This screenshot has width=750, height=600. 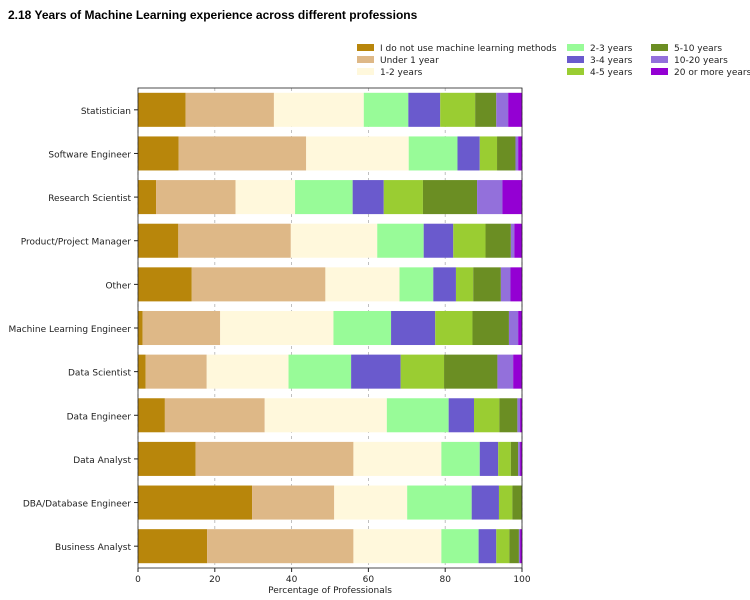 What do you see at coordinates (330, 591) in the screenshot?
I see `x-axis-label: Percentage of Professionals` at bounding box center [330, 591].